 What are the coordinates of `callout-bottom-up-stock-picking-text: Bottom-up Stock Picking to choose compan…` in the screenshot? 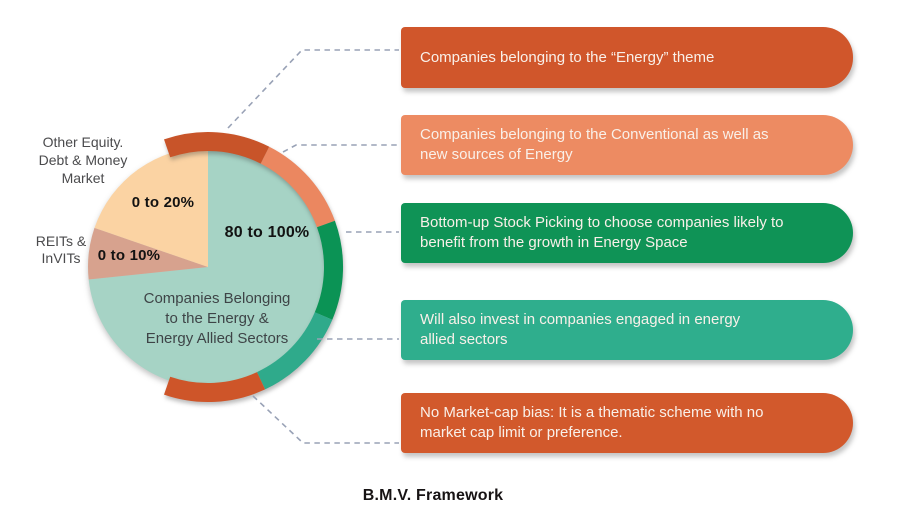 It's located at (602, 232).